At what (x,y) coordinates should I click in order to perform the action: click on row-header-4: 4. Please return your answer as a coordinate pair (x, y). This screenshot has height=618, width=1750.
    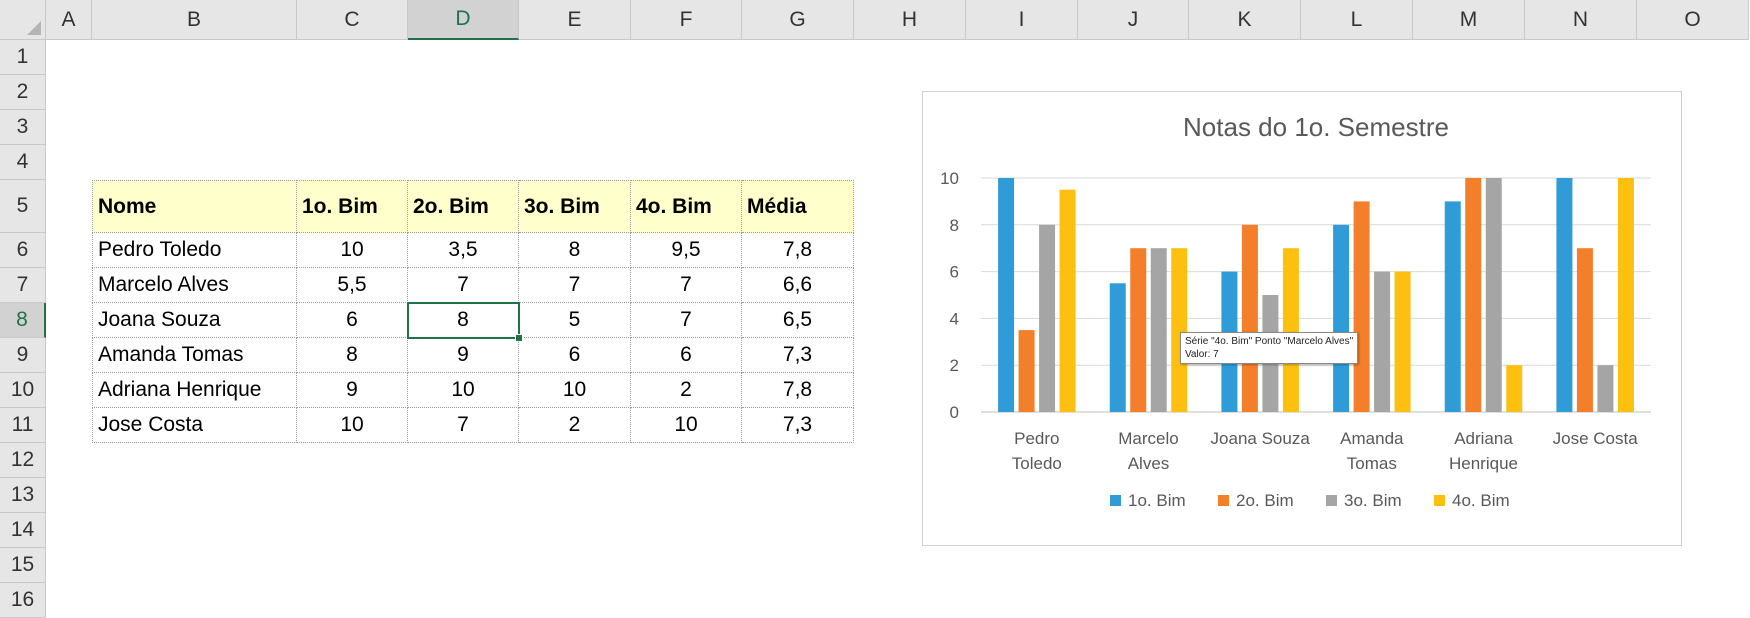
    Looking at the image, I should click on (23, 162).